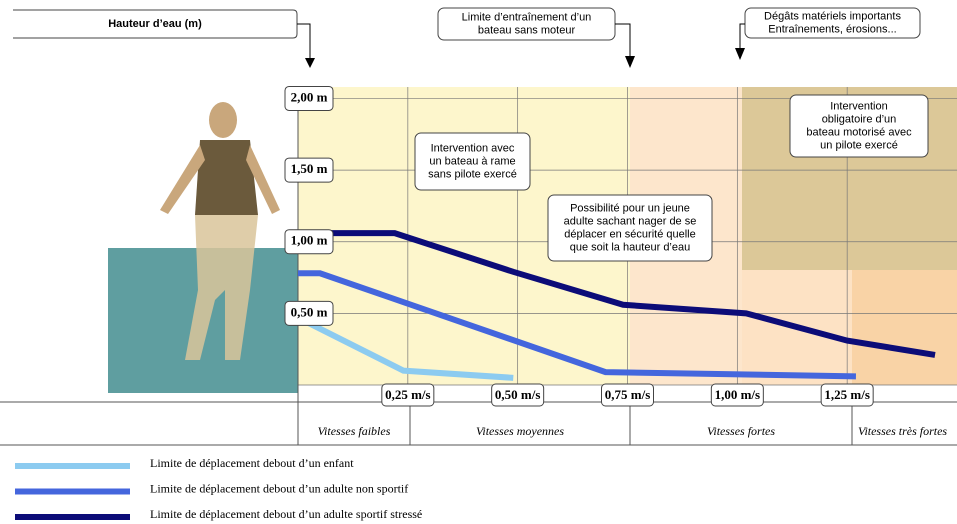 Image resolution: width=957 pixels, height=524 pixels. I want to click on y-tick-label: 1,50 m, so click(309, 168).